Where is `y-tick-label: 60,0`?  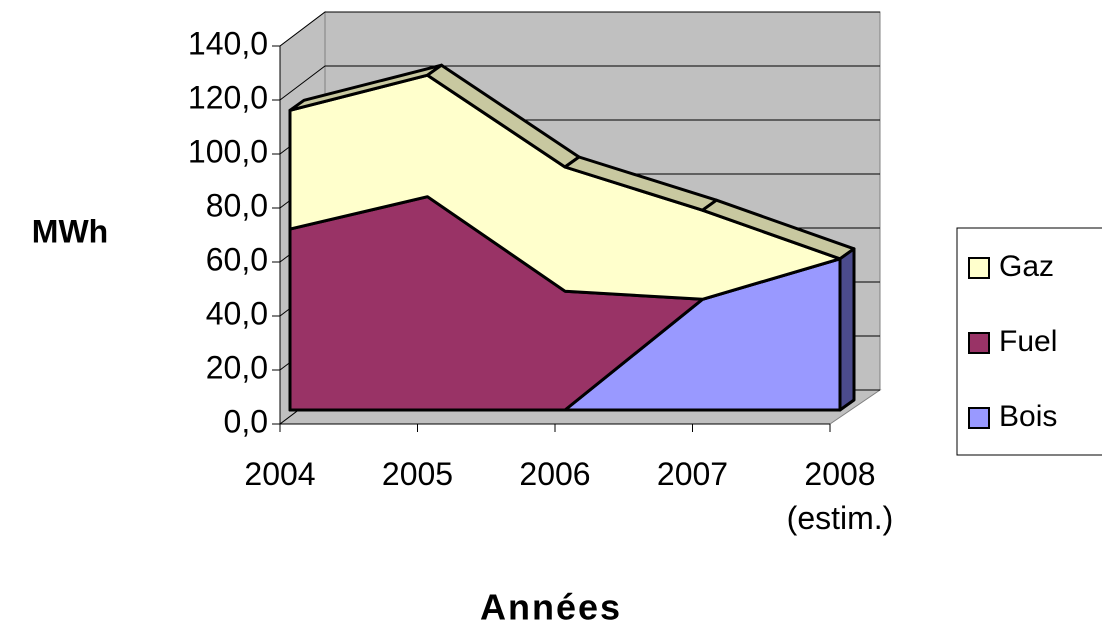 y-tick-label: 60,0 is located at coordinates (237, 259).